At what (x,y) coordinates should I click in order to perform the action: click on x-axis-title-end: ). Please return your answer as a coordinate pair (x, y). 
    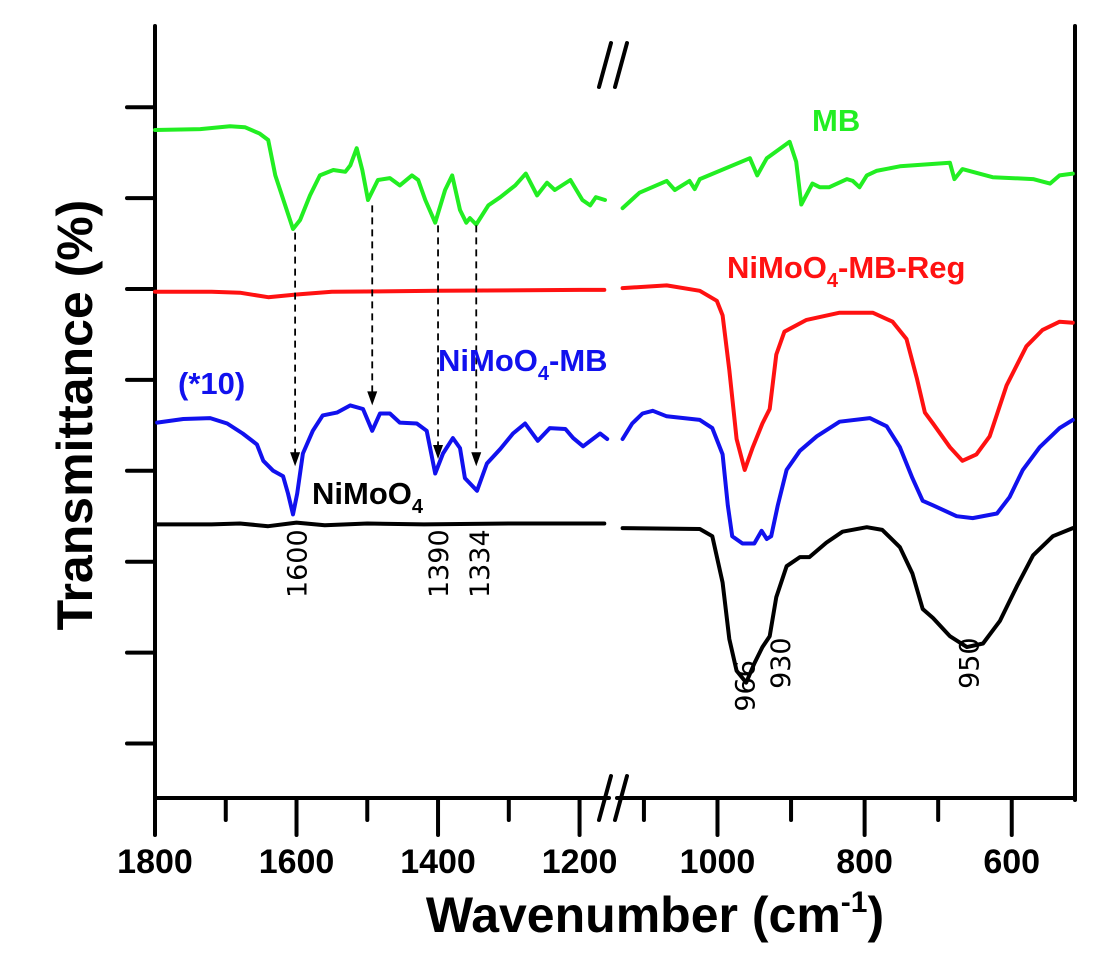
    Looking at the image, I should click on (875, 915).